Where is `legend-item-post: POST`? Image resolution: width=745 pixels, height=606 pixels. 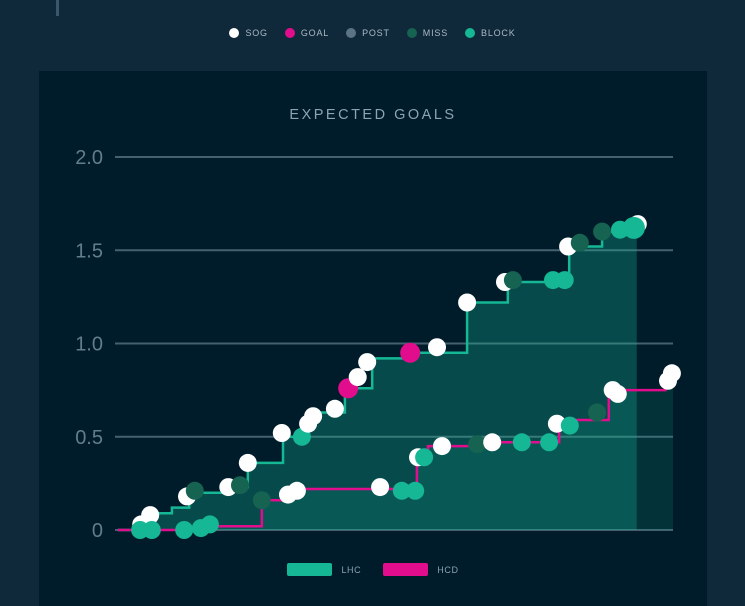 legend-item-post: POST is located at coordinates (368, 33).